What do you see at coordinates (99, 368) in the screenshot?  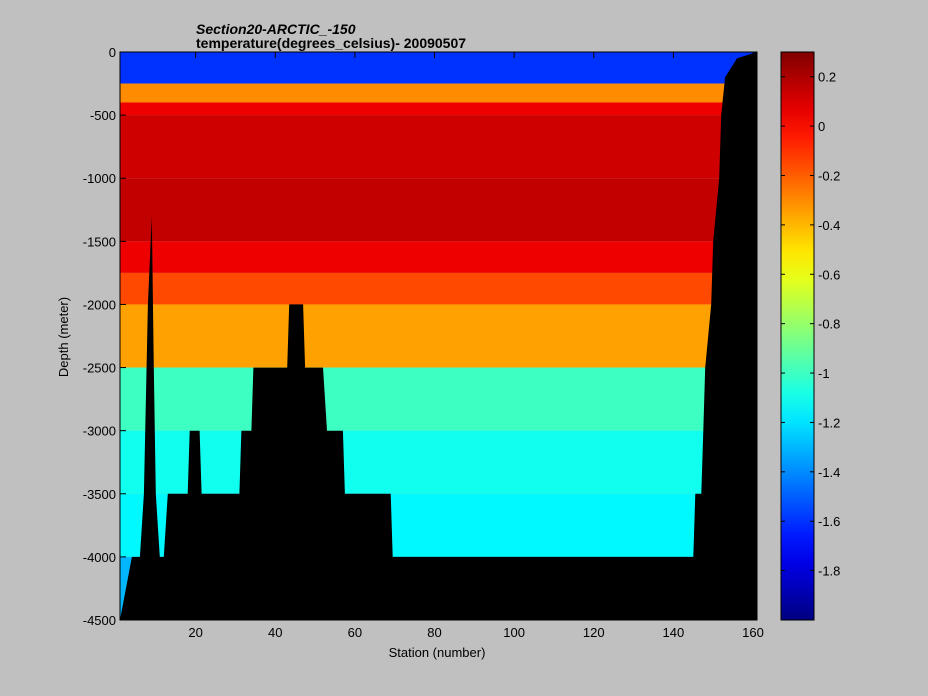 I see `y-tick-label-5: -2500` at bounding box center [99, 368].